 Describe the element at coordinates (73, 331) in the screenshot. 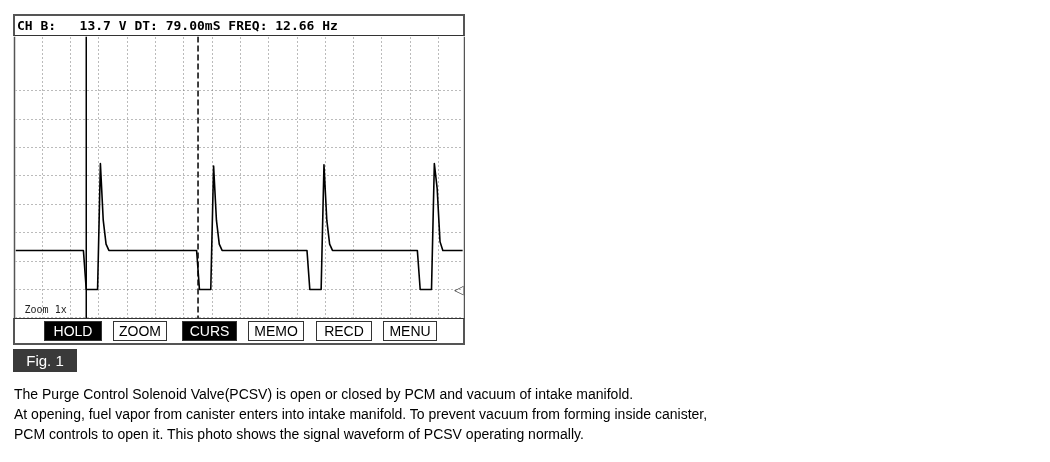

I see `text: HOLD` at that location.